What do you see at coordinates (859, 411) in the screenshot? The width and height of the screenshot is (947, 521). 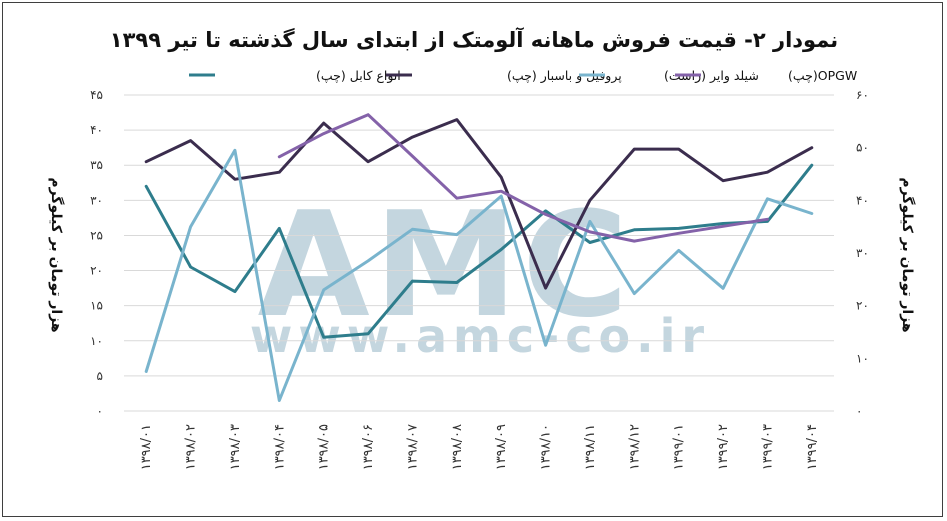 I see `right-tick-label: ۰` at bounding box center [859, 411].